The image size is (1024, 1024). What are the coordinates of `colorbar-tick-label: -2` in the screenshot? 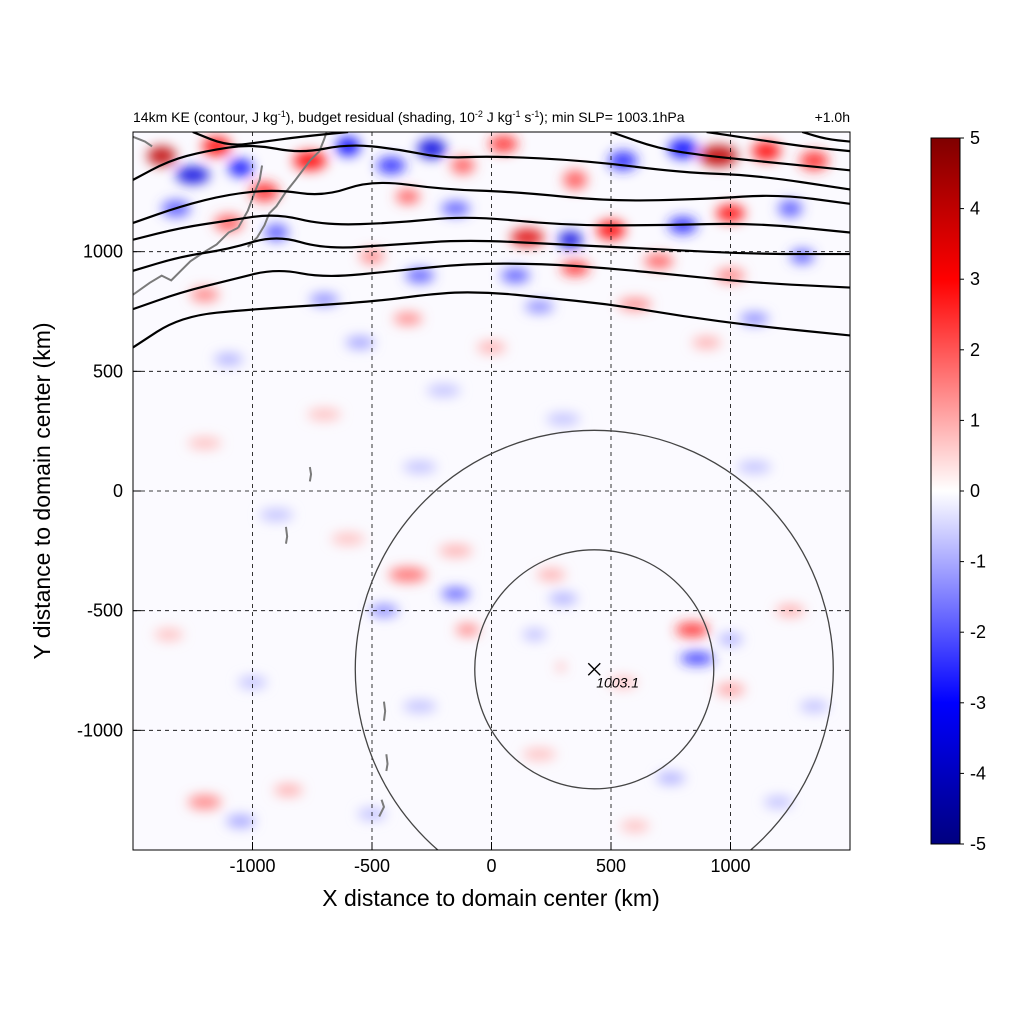 It's located at (978, 632).